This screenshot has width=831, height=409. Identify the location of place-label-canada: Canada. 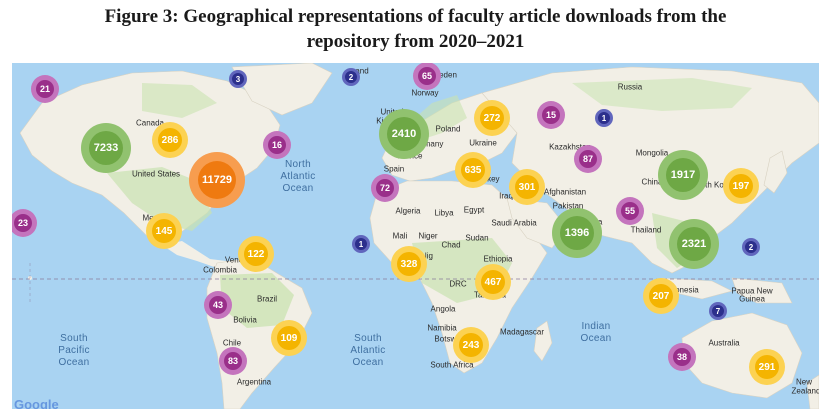
(150, 123).